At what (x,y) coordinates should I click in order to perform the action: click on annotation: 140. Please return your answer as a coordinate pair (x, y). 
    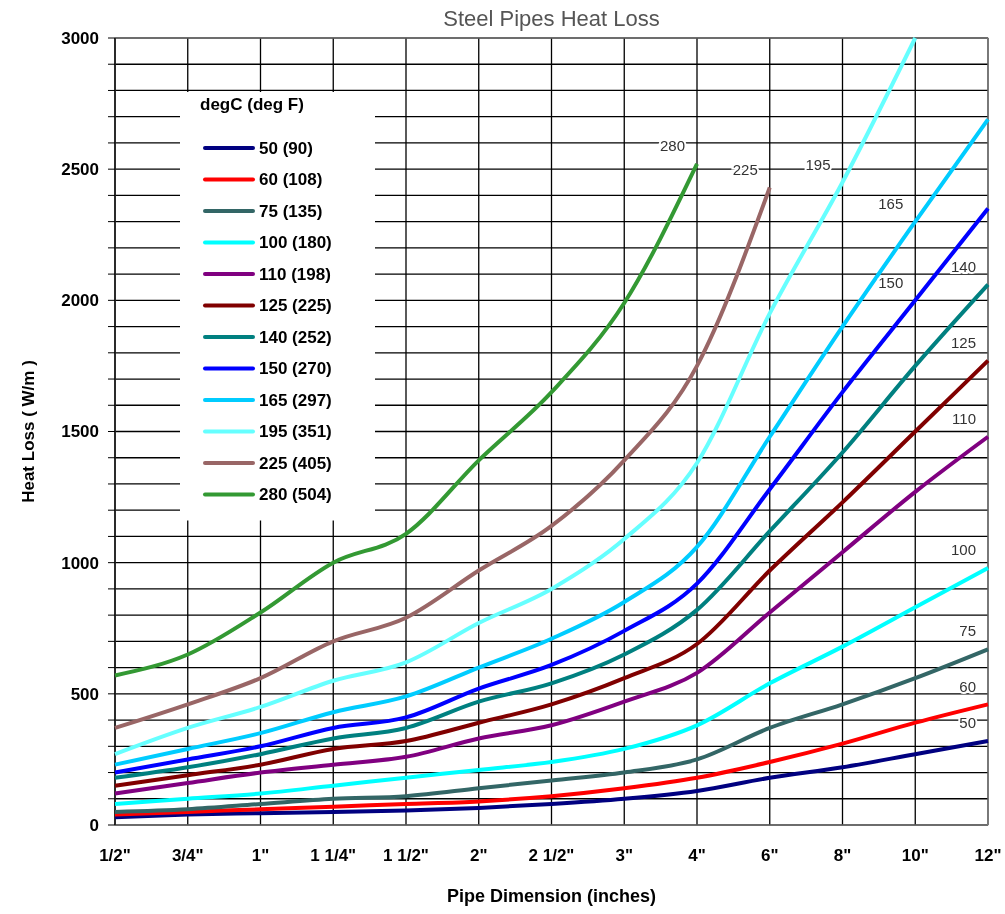
    Looking at the image, I should click on (963, 266).